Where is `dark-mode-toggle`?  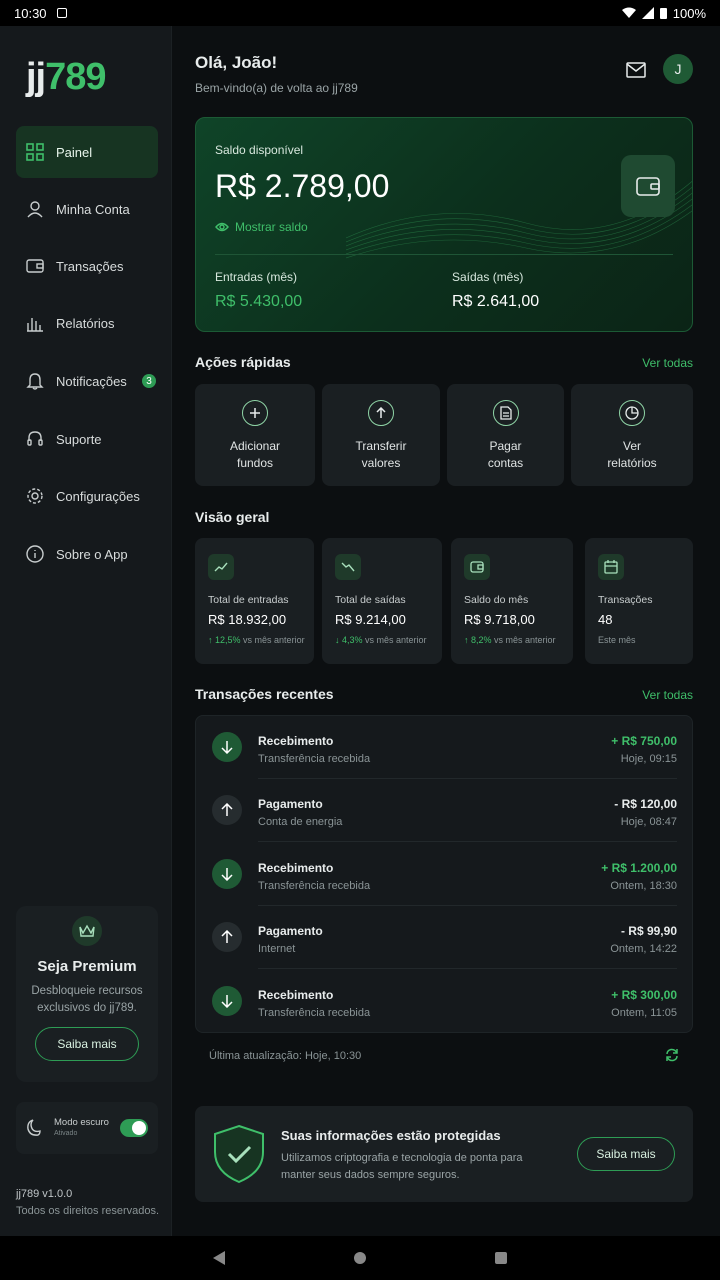
dark-mode-toggle is located at coordinates (134, 1128).